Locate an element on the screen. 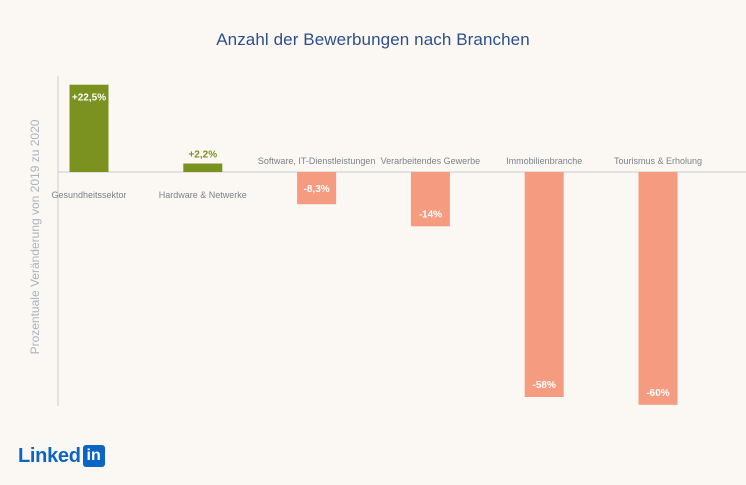  category-label-verarbeitendes-gewerbe: Verarbeitendes Gewerbe is located at coordinates (431, 161).